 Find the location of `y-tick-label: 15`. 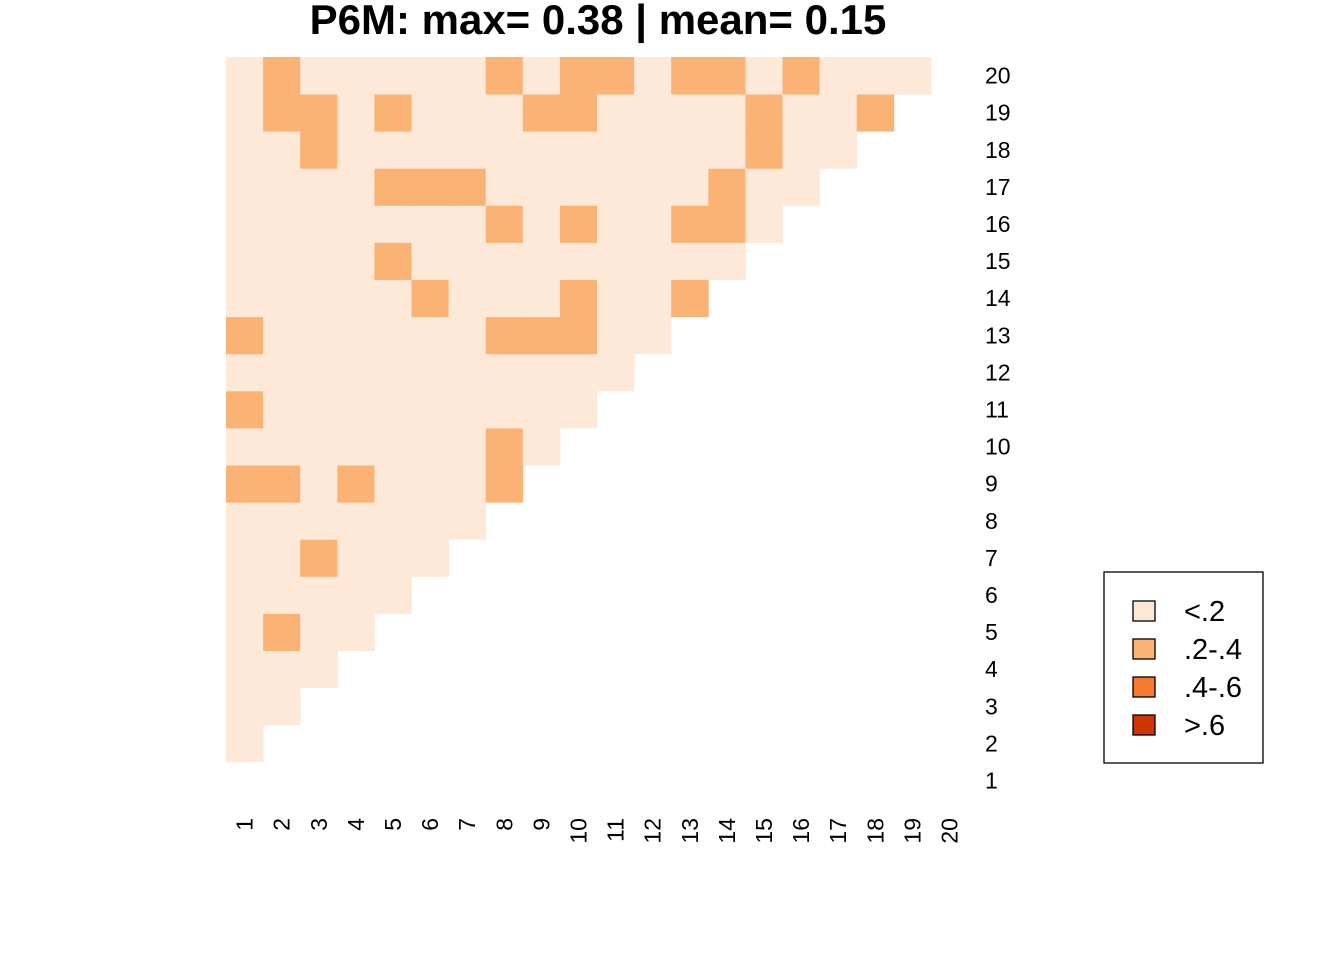

y-tick-label: 15 is located at coordinates (998, 261).